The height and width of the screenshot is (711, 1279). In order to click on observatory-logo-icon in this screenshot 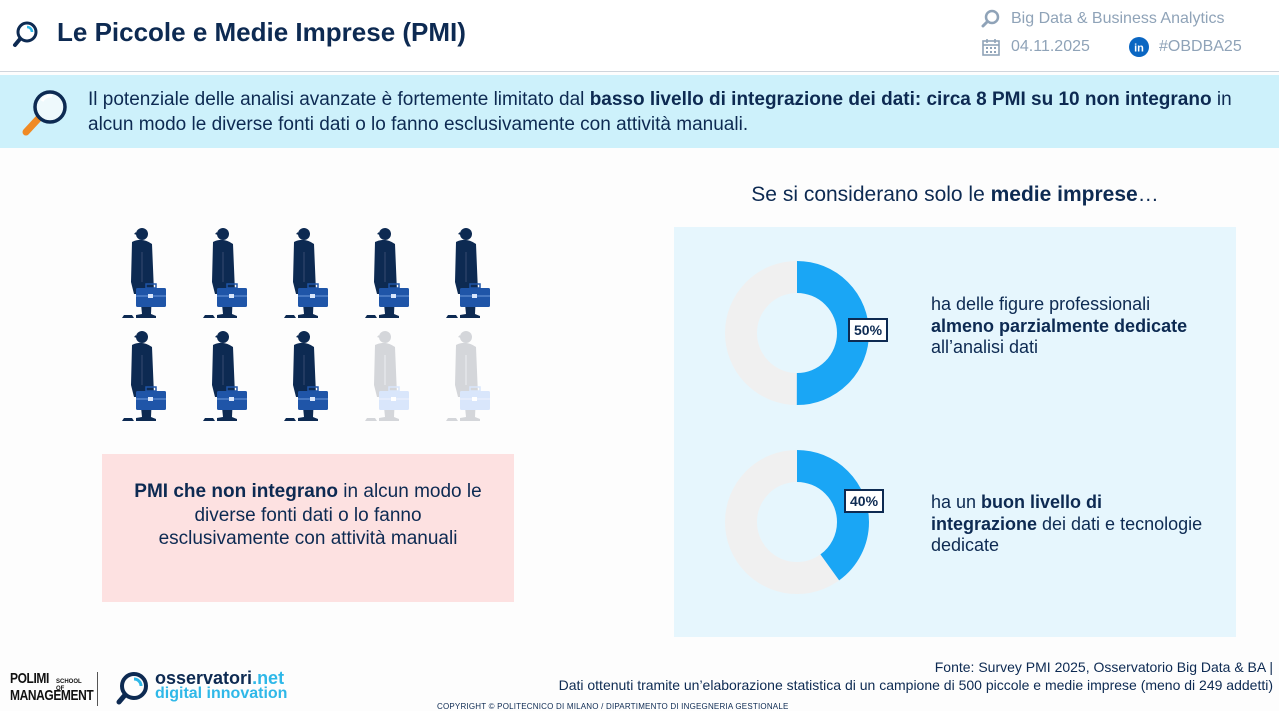, I will do `click(25, 34)`.